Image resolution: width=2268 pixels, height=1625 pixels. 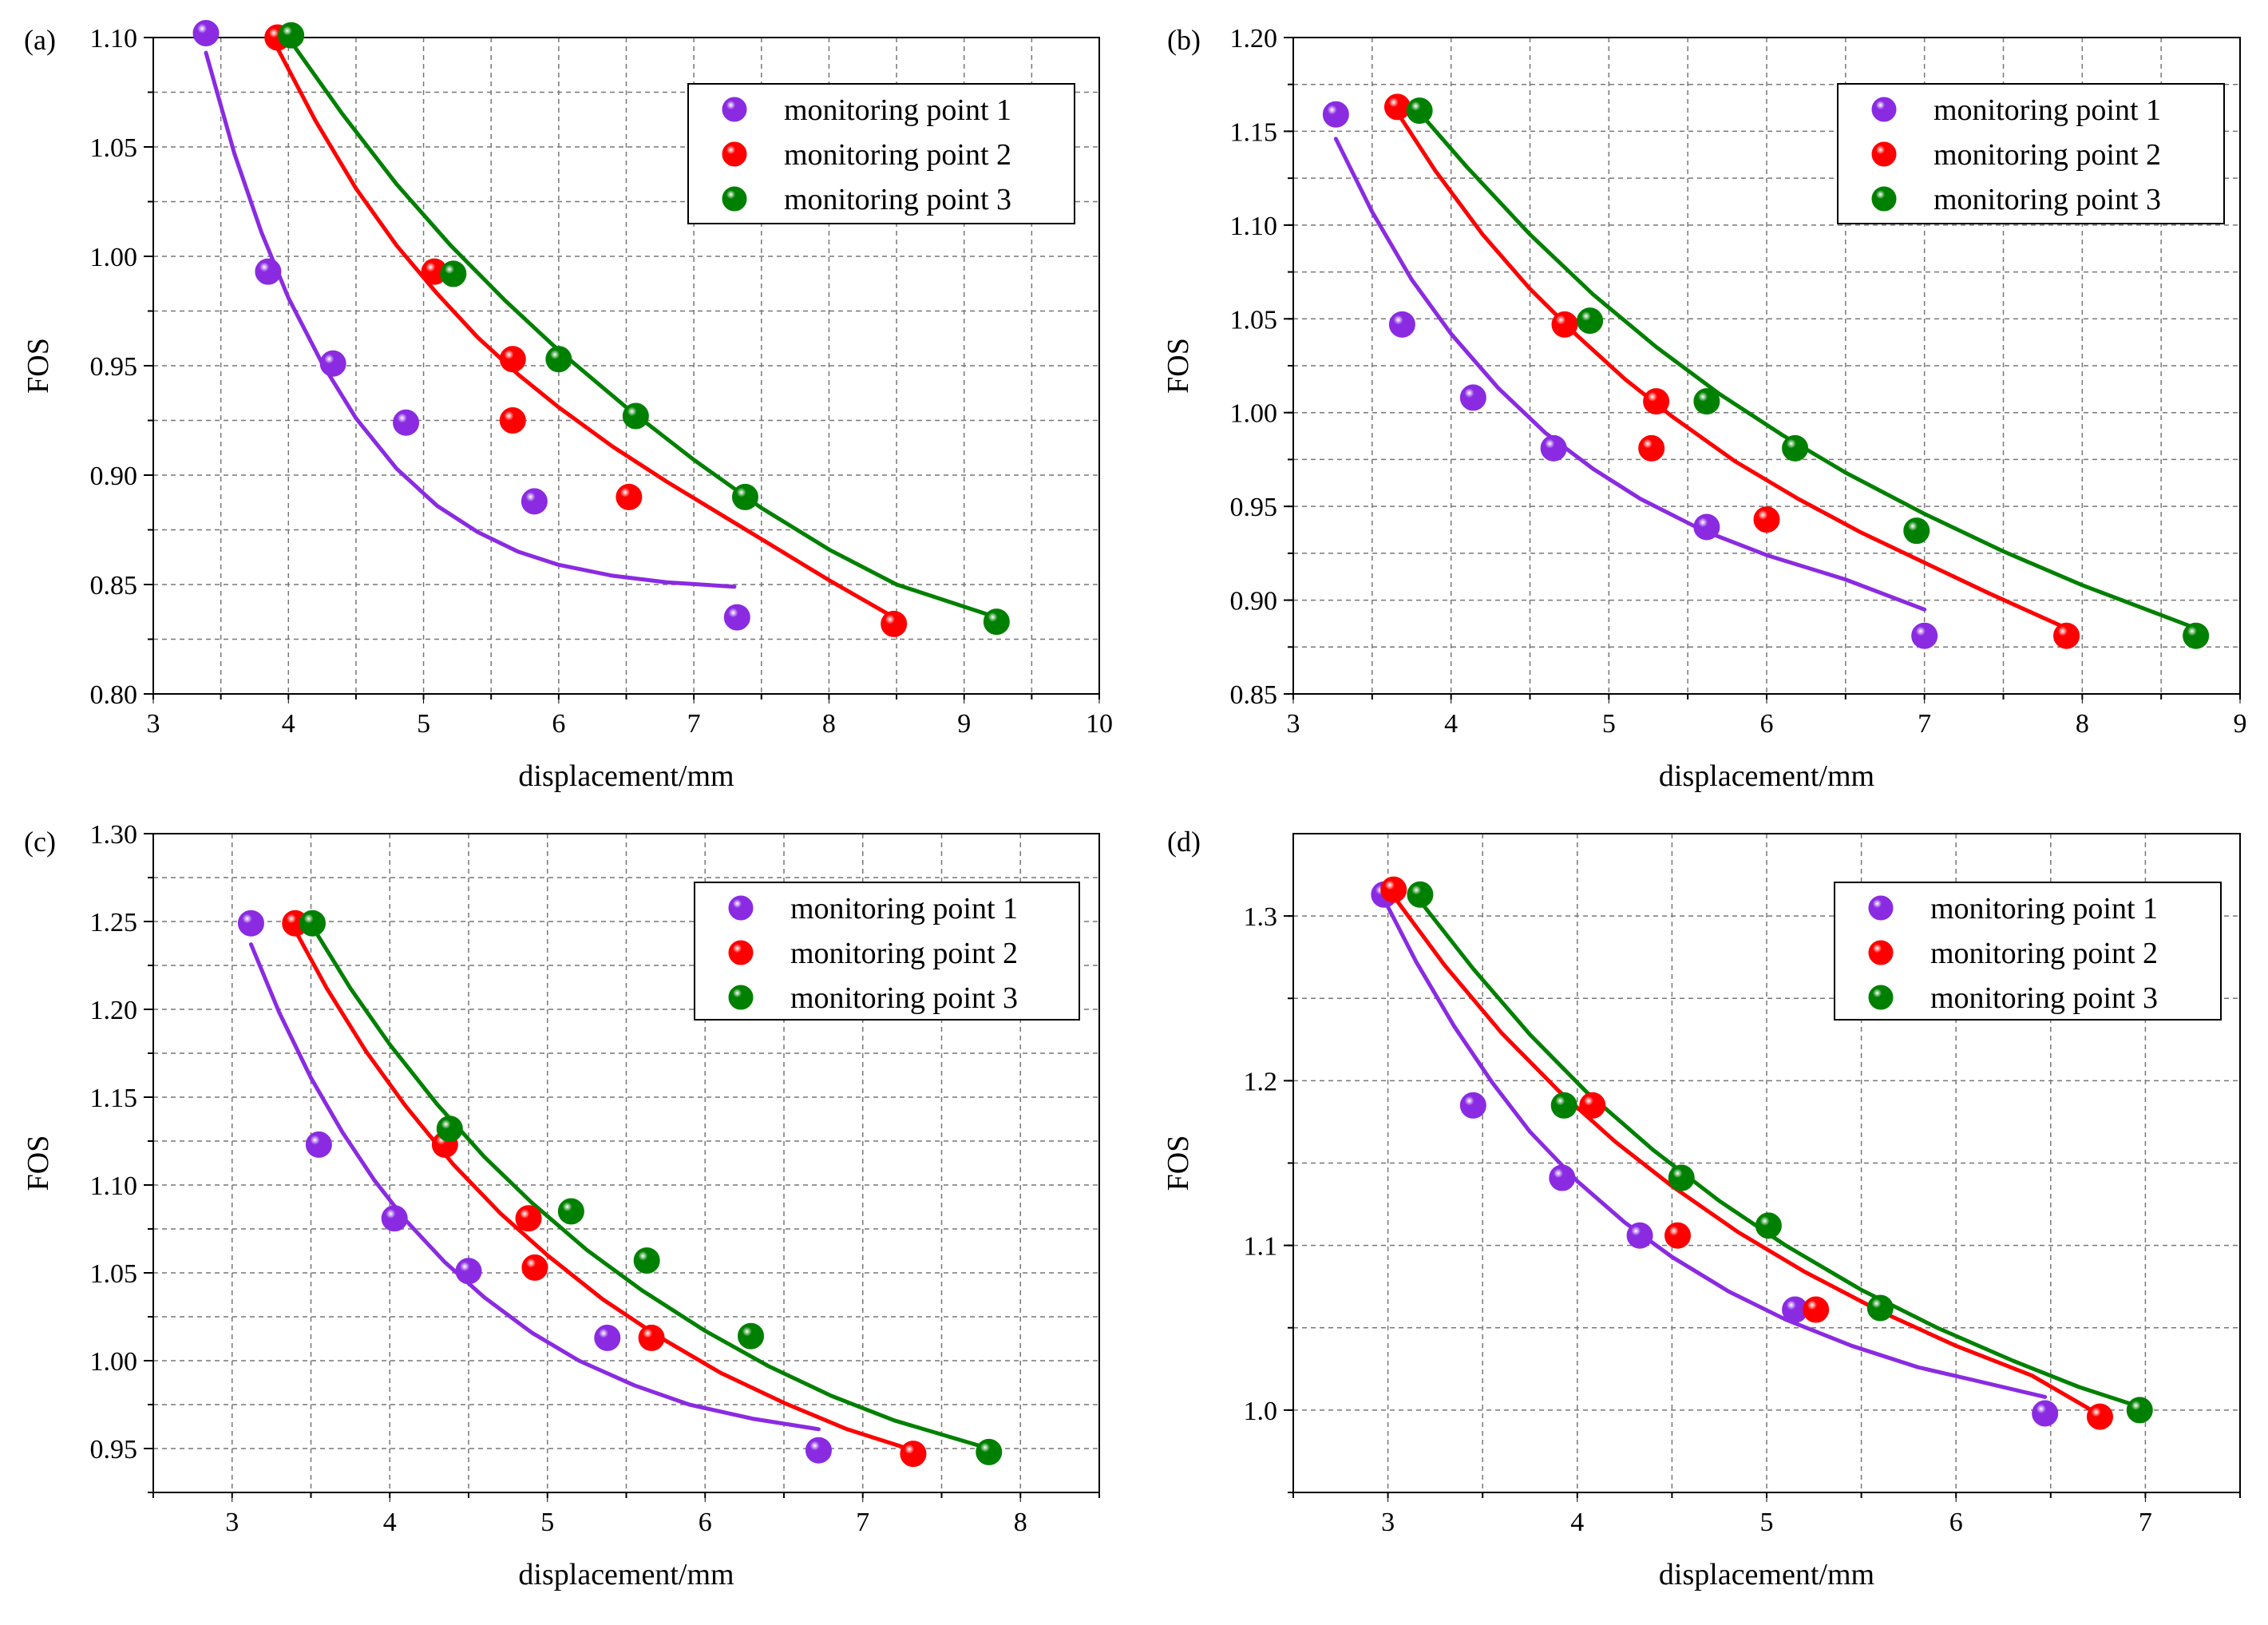 What do you see at coordinates (1254, 39) in the screenshot?
I see `y-tick-label: 1.20` at bounding box center [1254, 39].